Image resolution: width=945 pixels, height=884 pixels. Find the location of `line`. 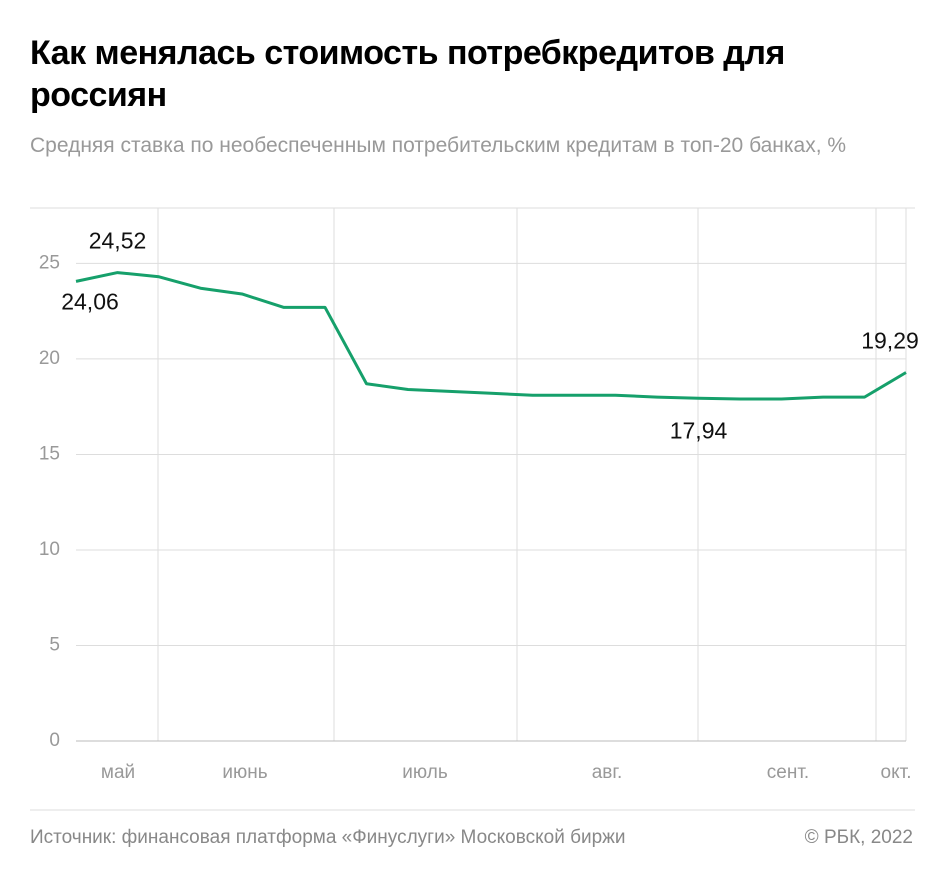

line is located at coordinates (491, 336).